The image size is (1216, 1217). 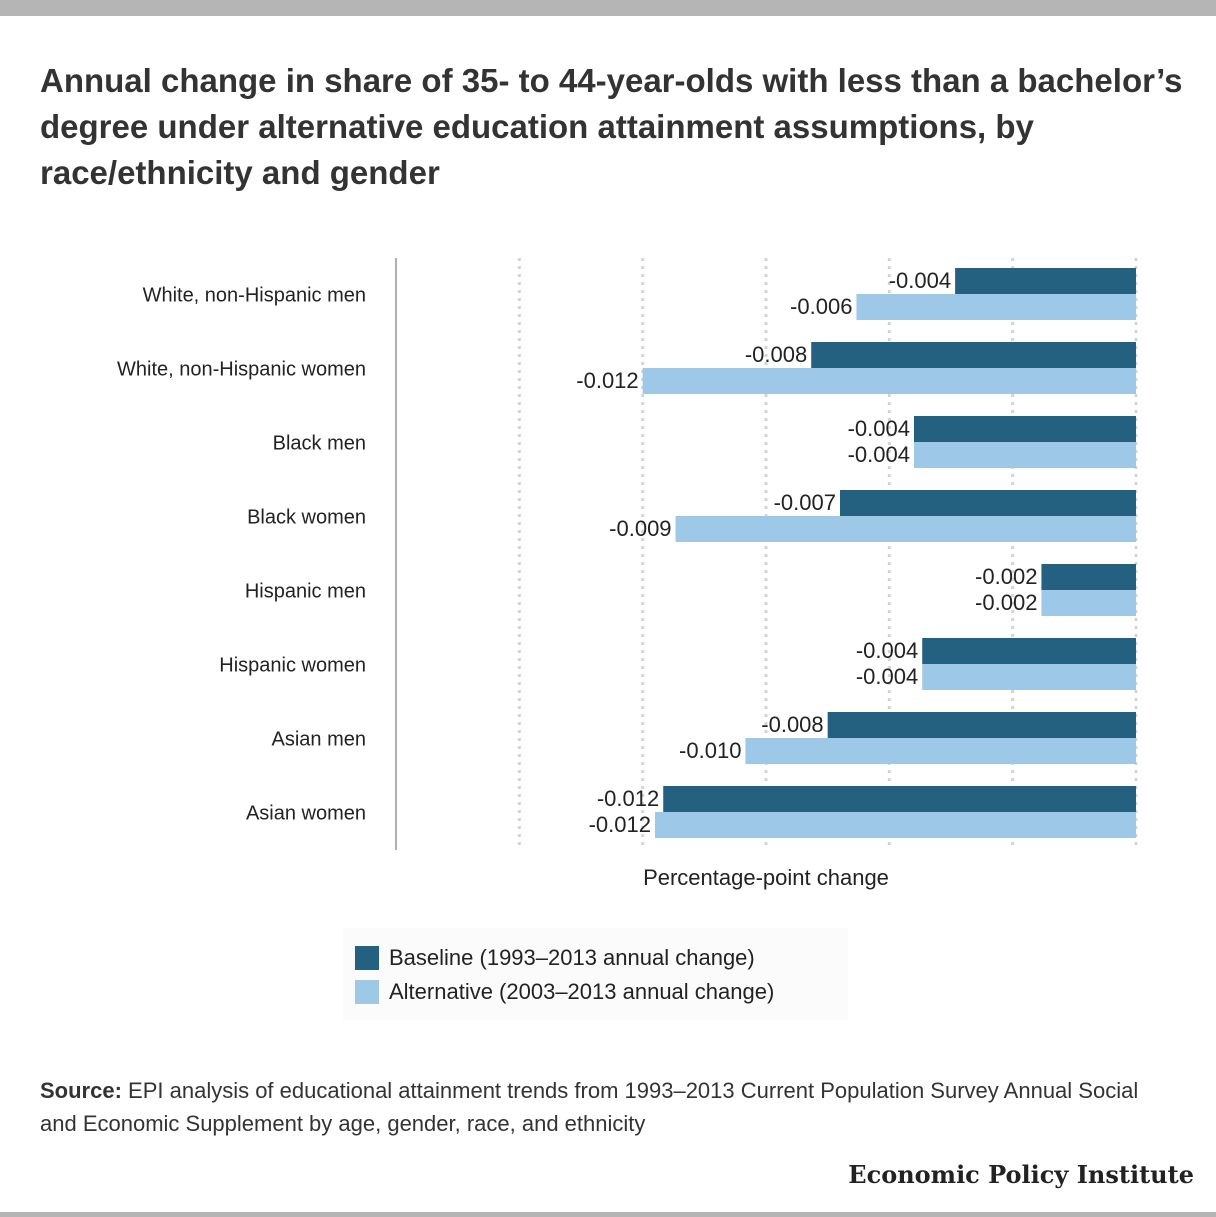 I want to click on data-label-alternative: -0.009, so click(x=640, y=528).